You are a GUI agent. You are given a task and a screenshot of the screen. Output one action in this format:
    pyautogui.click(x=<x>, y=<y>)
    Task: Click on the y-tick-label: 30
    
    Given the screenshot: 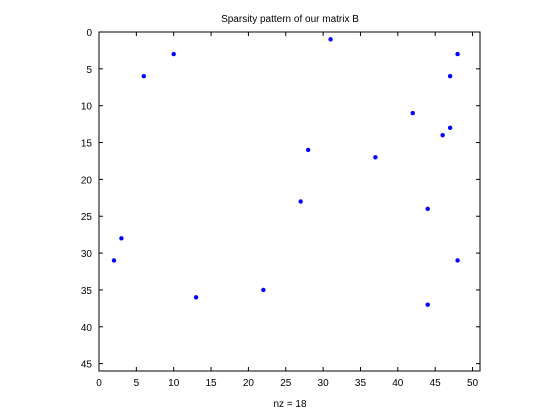 What is the action you would take?
    pyautogui.click(x=87, y=254)
    